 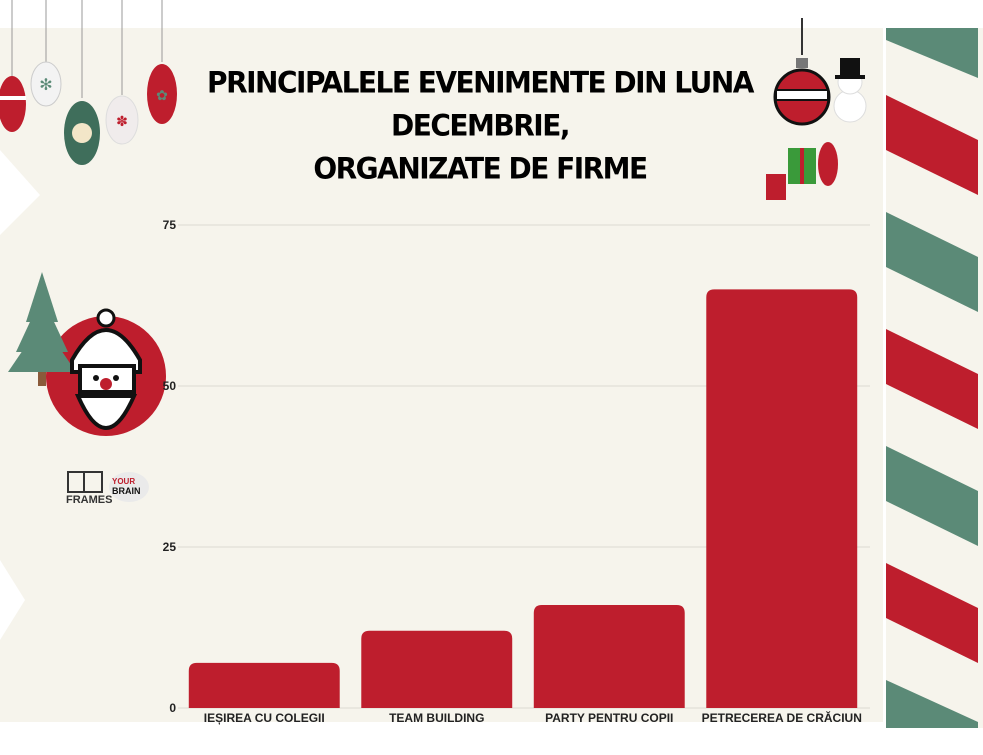 What do you see at coordinates (89, 500) in the screenshot?
I see `svg-text: FRAMES` at bounding box center [89, 500].